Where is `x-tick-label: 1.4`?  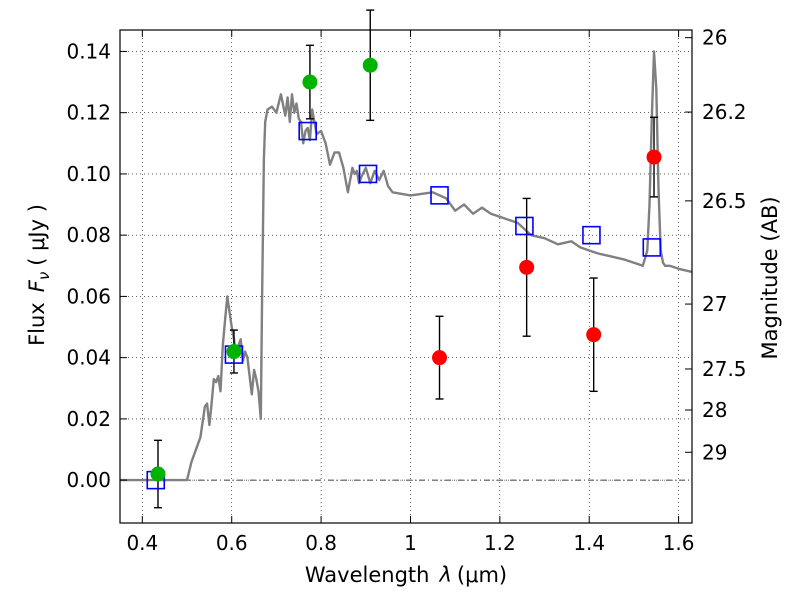 x-tick-label: 1.4 is located at coordinates (589, 543).